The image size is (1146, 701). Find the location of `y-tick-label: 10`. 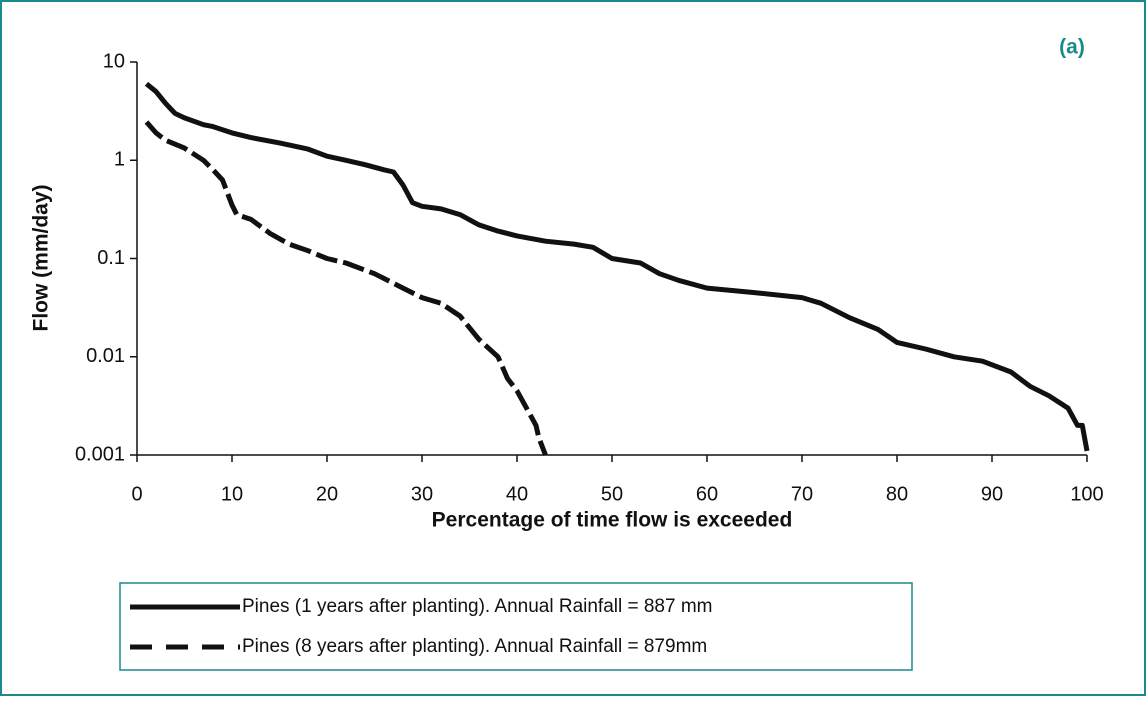

y-tick-label: 10 is located at coordinates (114, 61).